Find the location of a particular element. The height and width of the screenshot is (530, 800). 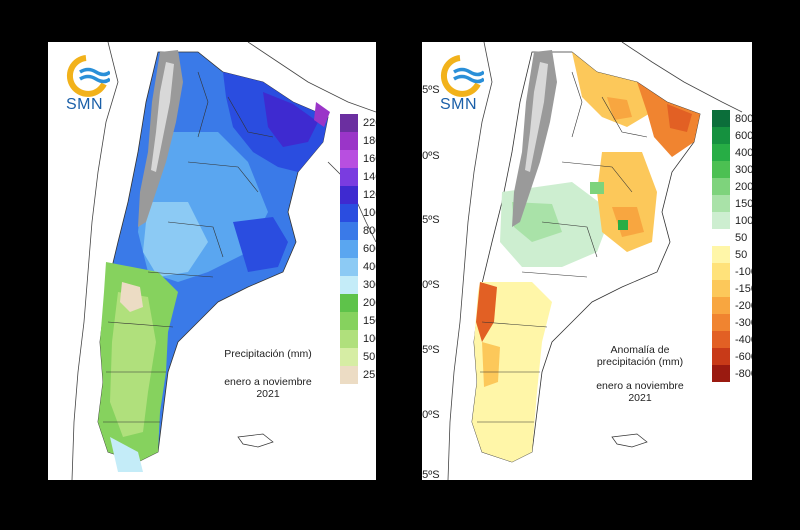

legend-item: 1200 is located at coordinates (358, 195).